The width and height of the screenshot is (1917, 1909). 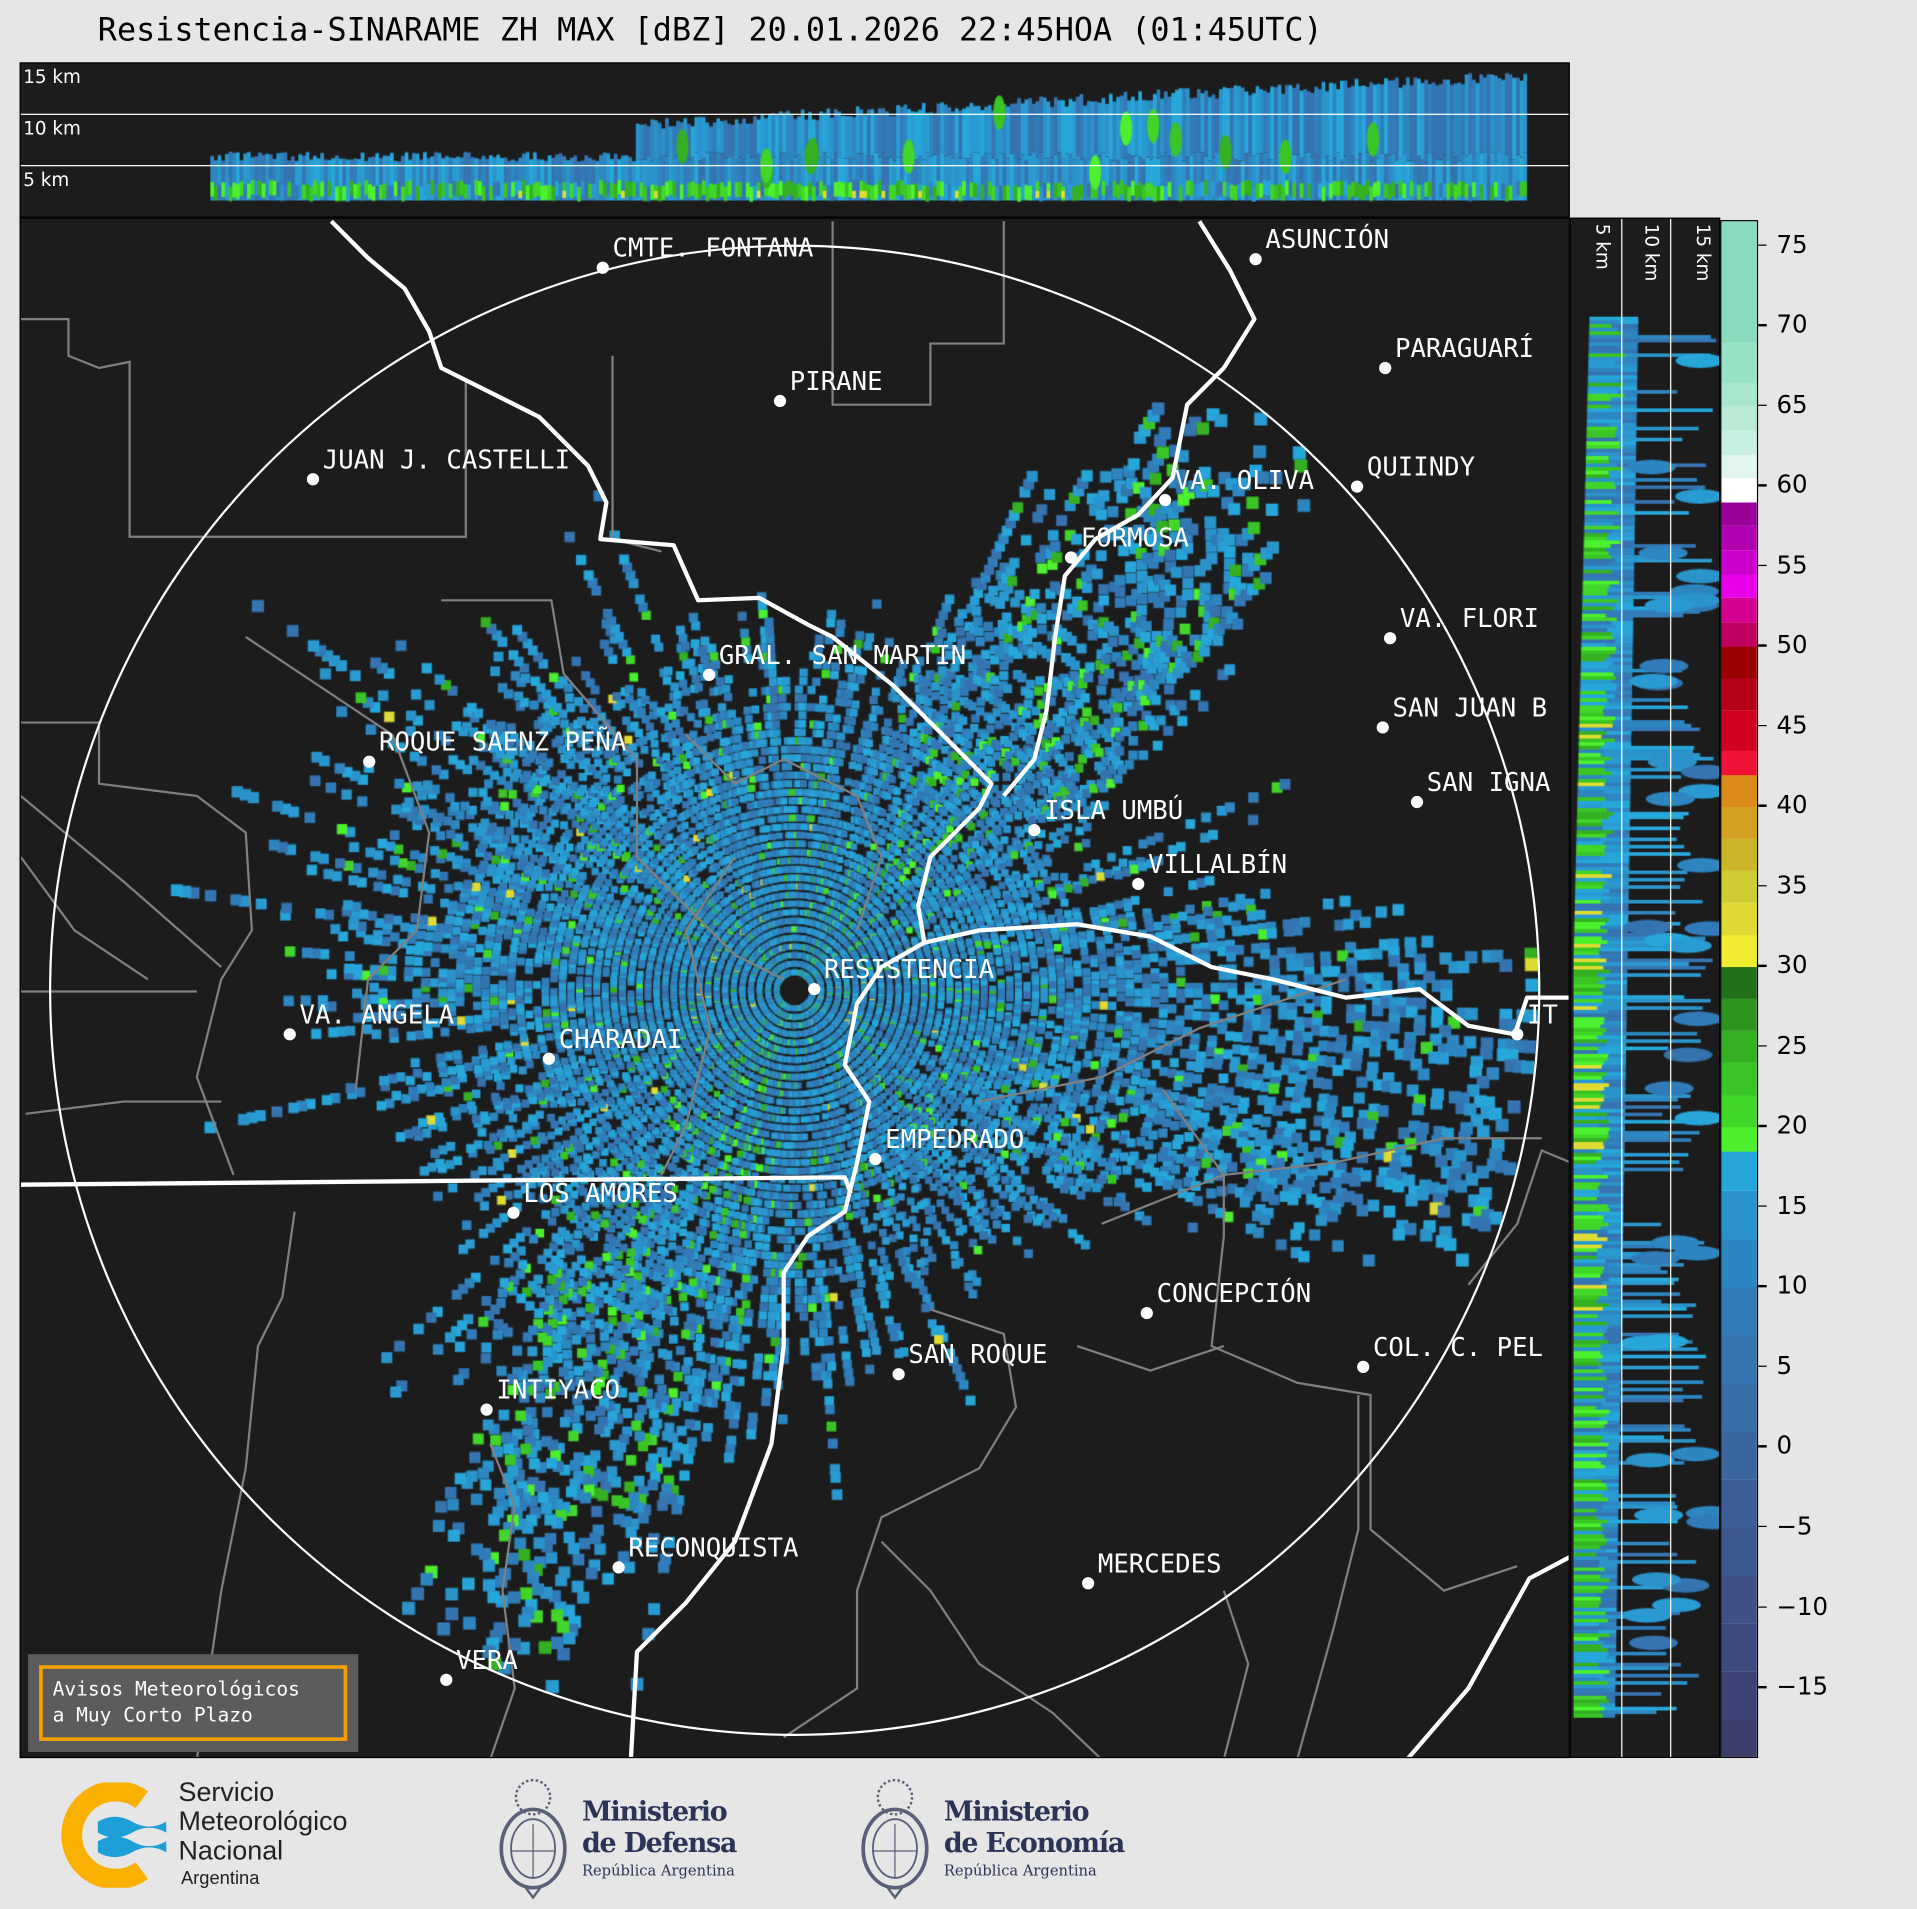 What do you see at coordinates (1020, 1871) in the screenshot?
I see `economia-line3: República Argentina` at bounding box center [1020, 1871].